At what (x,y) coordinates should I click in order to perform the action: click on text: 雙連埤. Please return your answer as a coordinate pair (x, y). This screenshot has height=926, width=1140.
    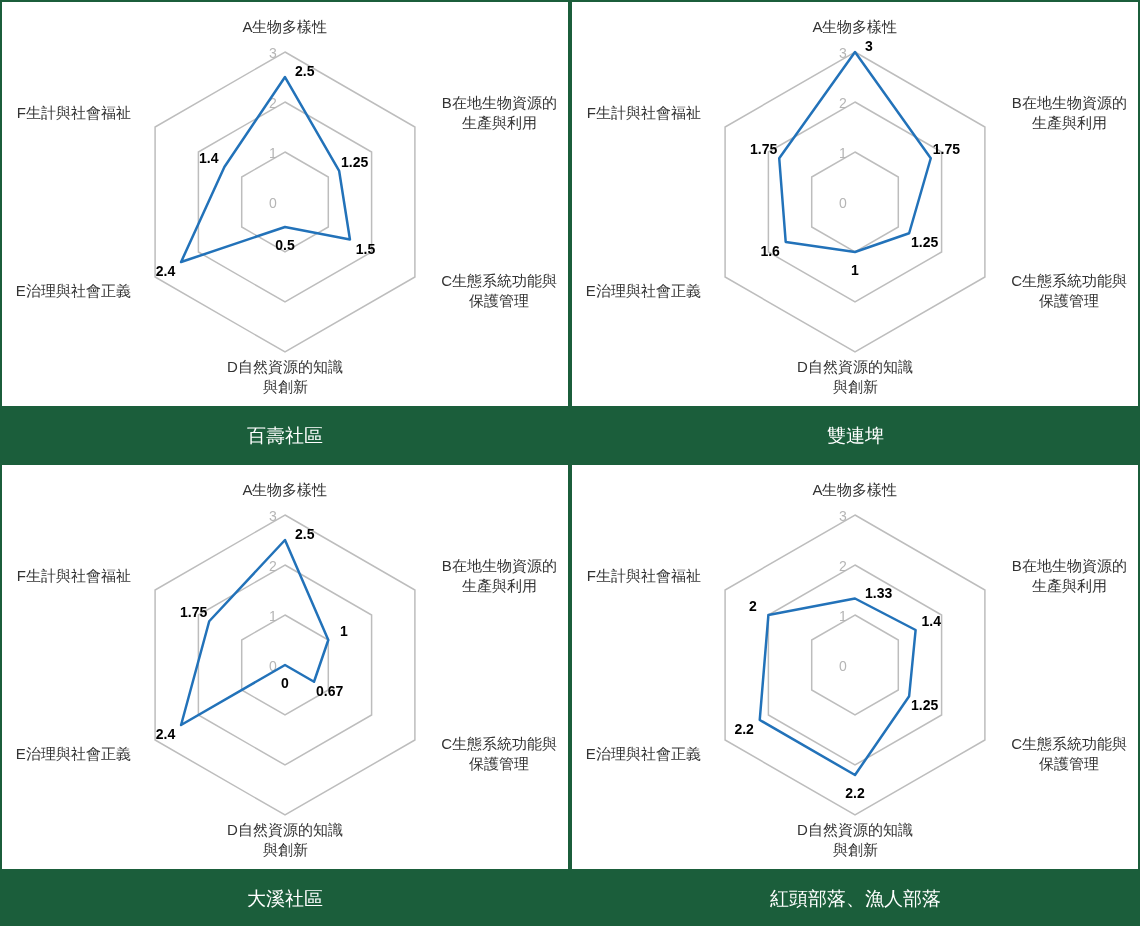
    Looking at the image, I should click on (855, 435).